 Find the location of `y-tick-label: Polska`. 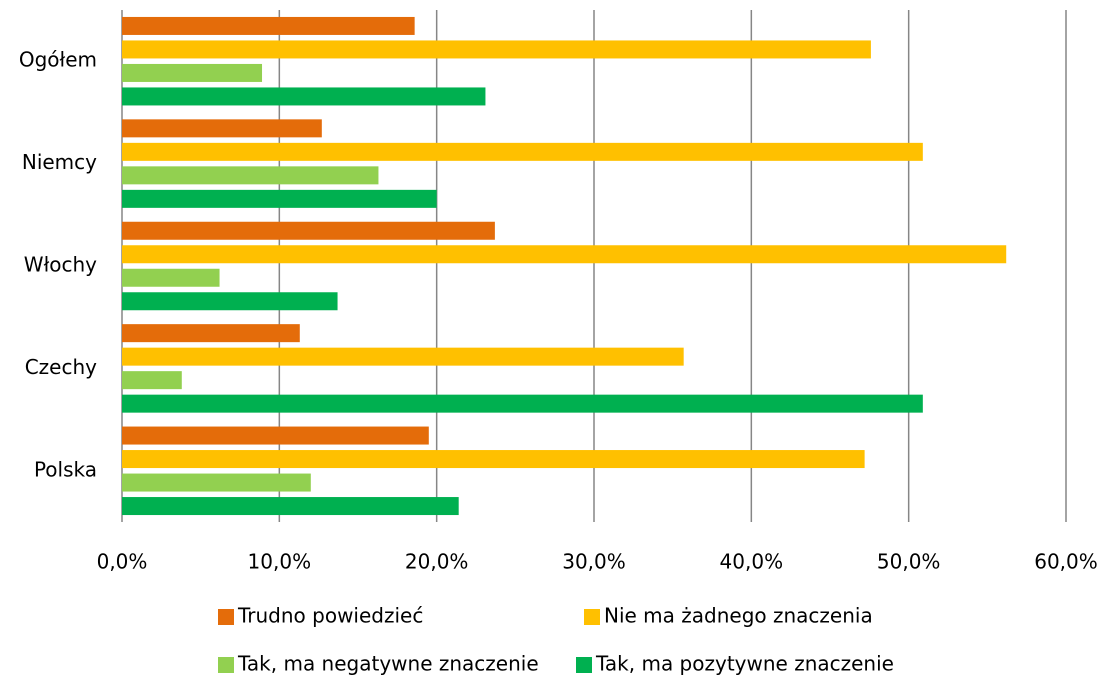

y-tick-label: Polska is located at coordinates (65, 469).